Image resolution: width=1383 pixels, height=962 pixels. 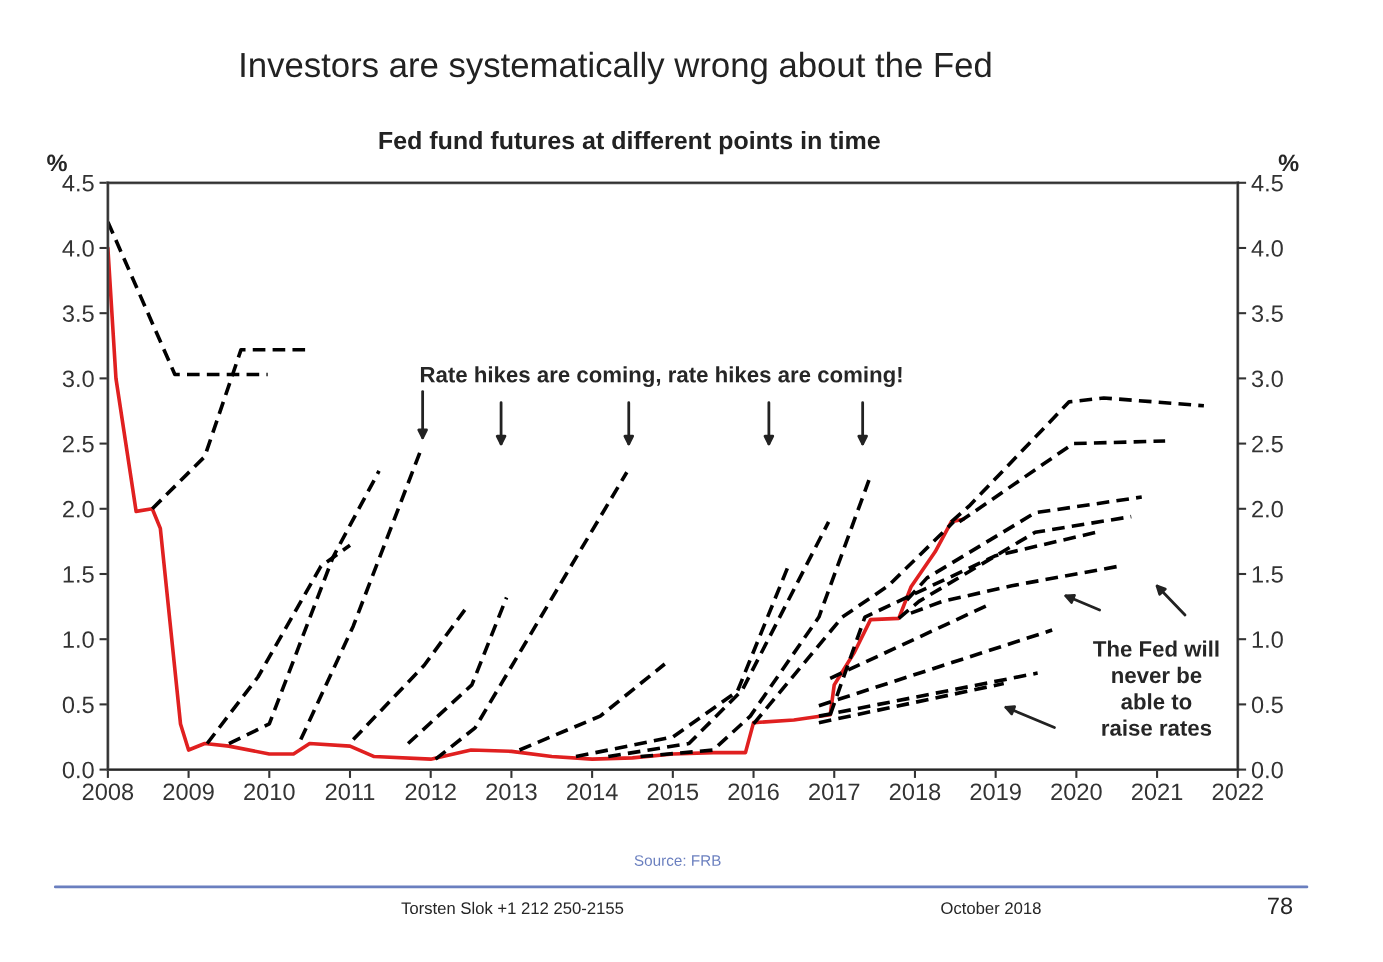 I want to click on y2-tick-label: 3.0, so click(x=1267, y=379).